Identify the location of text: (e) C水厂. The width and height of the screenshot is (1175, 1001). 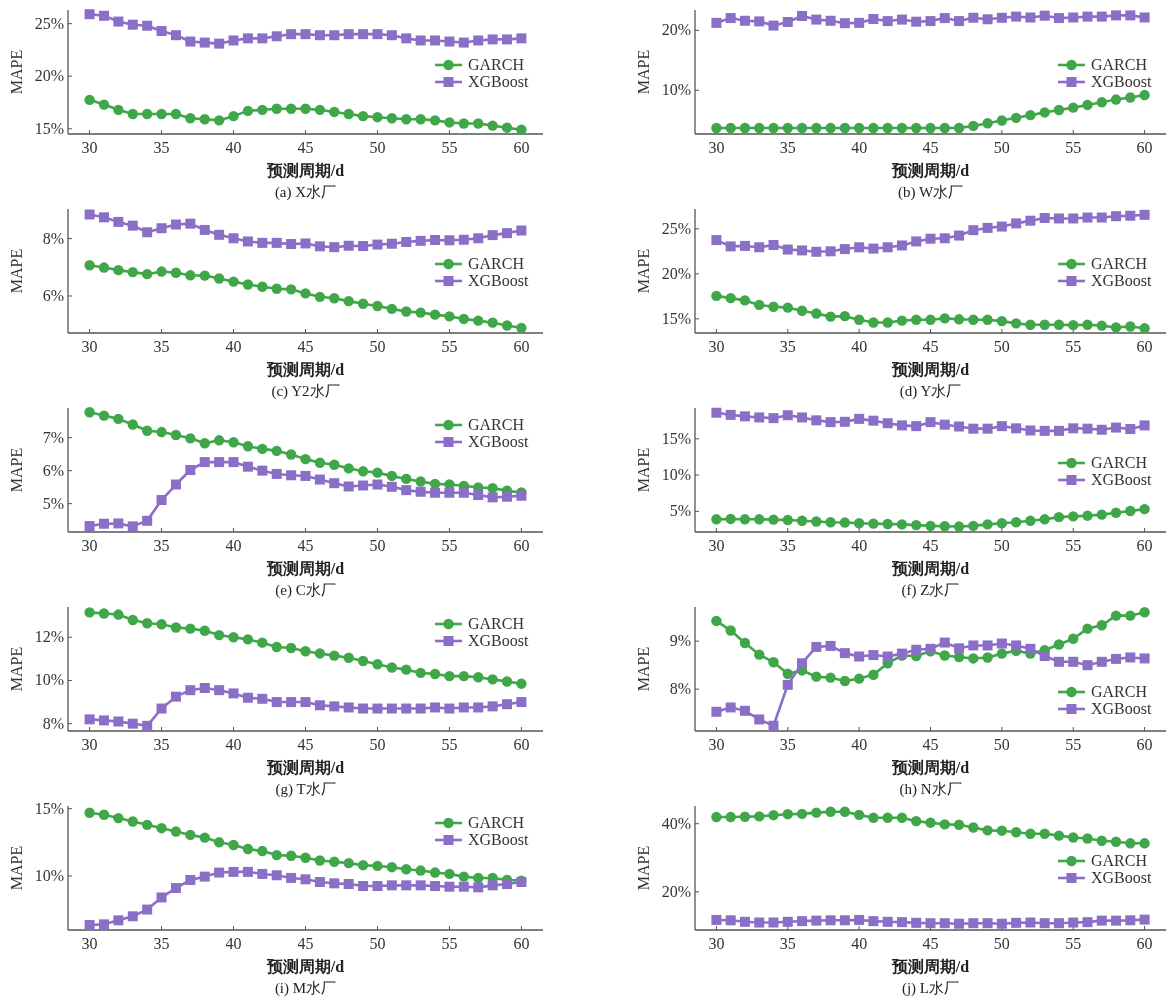
(305, 590).